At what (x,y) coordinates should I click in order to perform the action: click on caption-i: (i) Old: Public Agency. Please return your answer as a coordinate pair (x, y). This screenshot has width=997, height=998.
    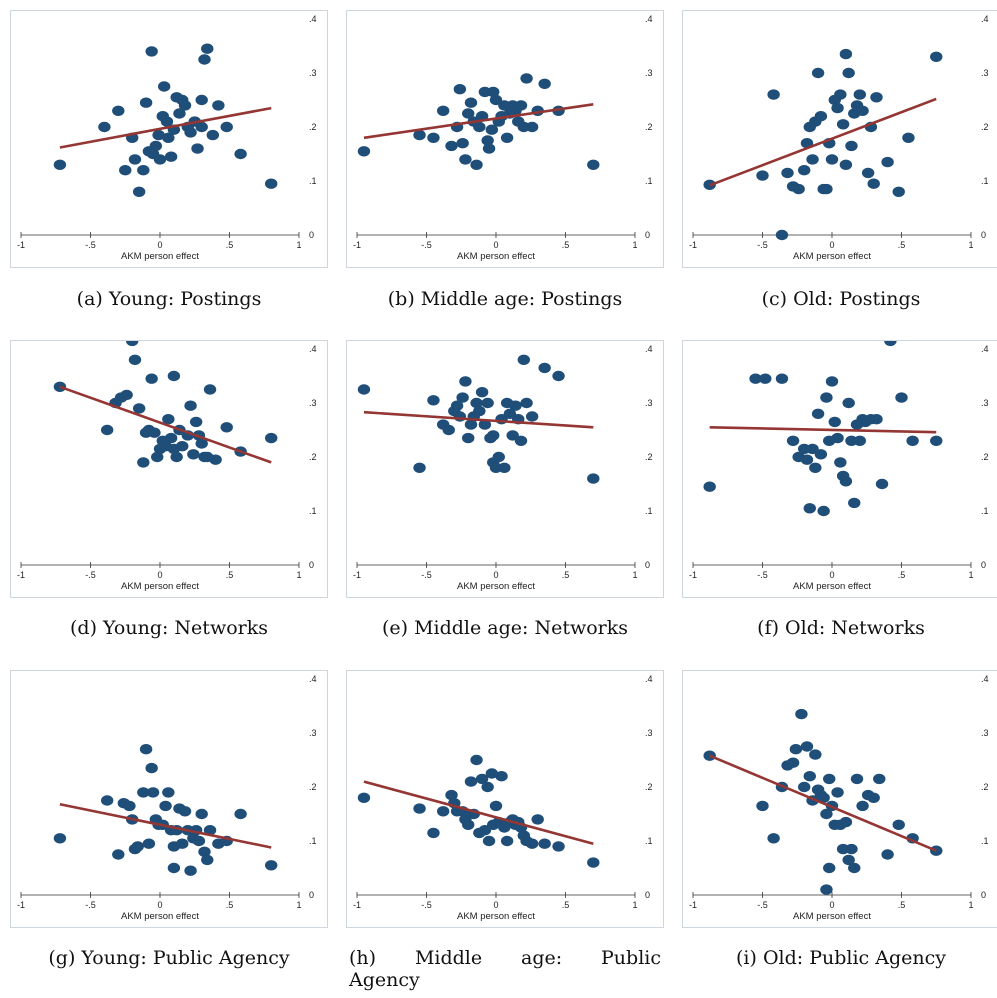
    Looking at the image, I should click on (841, 958).